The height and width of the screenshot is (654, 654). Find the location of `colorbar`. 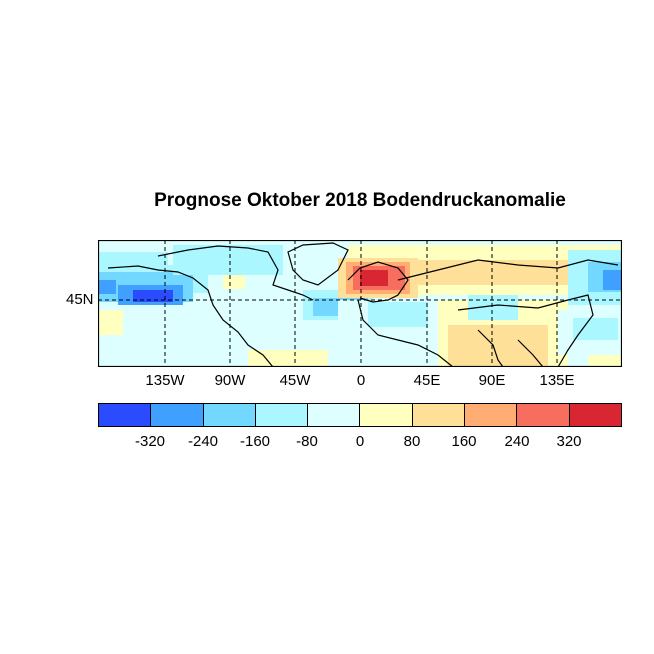

colorbar is located at coordinates (360, 415).